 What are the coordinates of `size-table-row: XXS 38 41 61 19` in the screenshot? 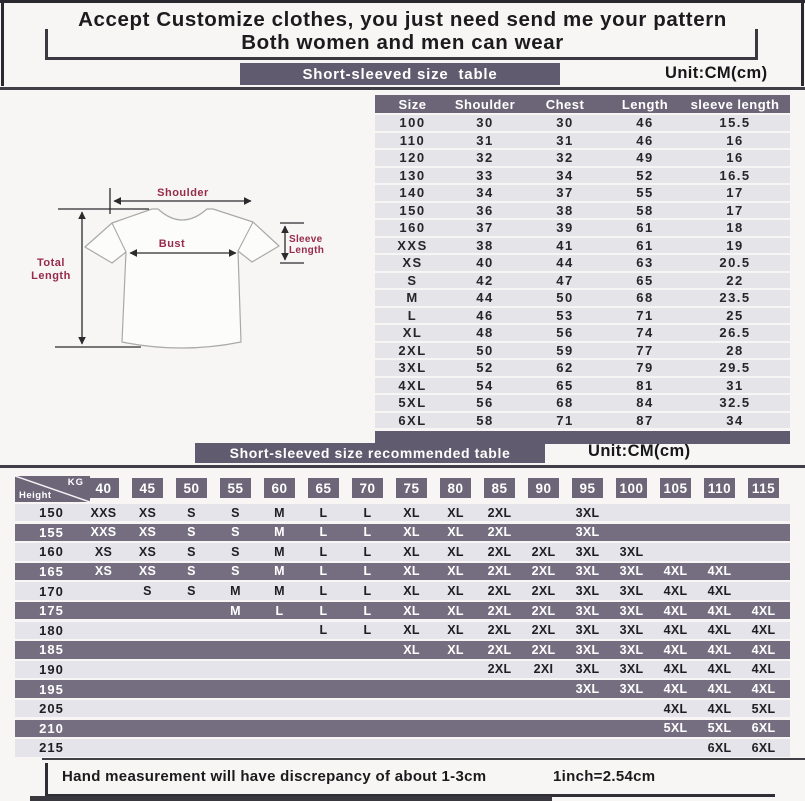 It's located at (582, 245).